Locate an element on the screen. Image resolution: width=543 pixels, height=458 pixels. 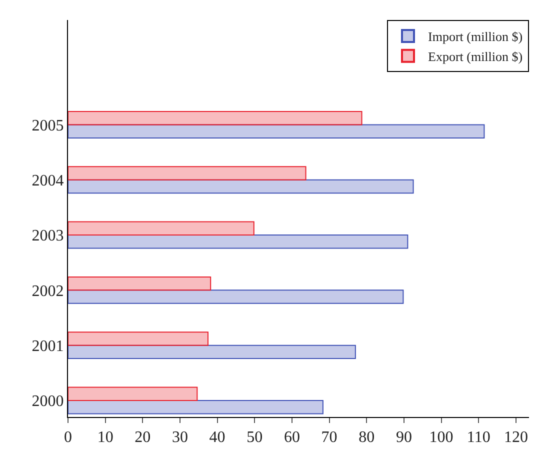
x-tick-label: 90 is located at coordinates (404, 437).